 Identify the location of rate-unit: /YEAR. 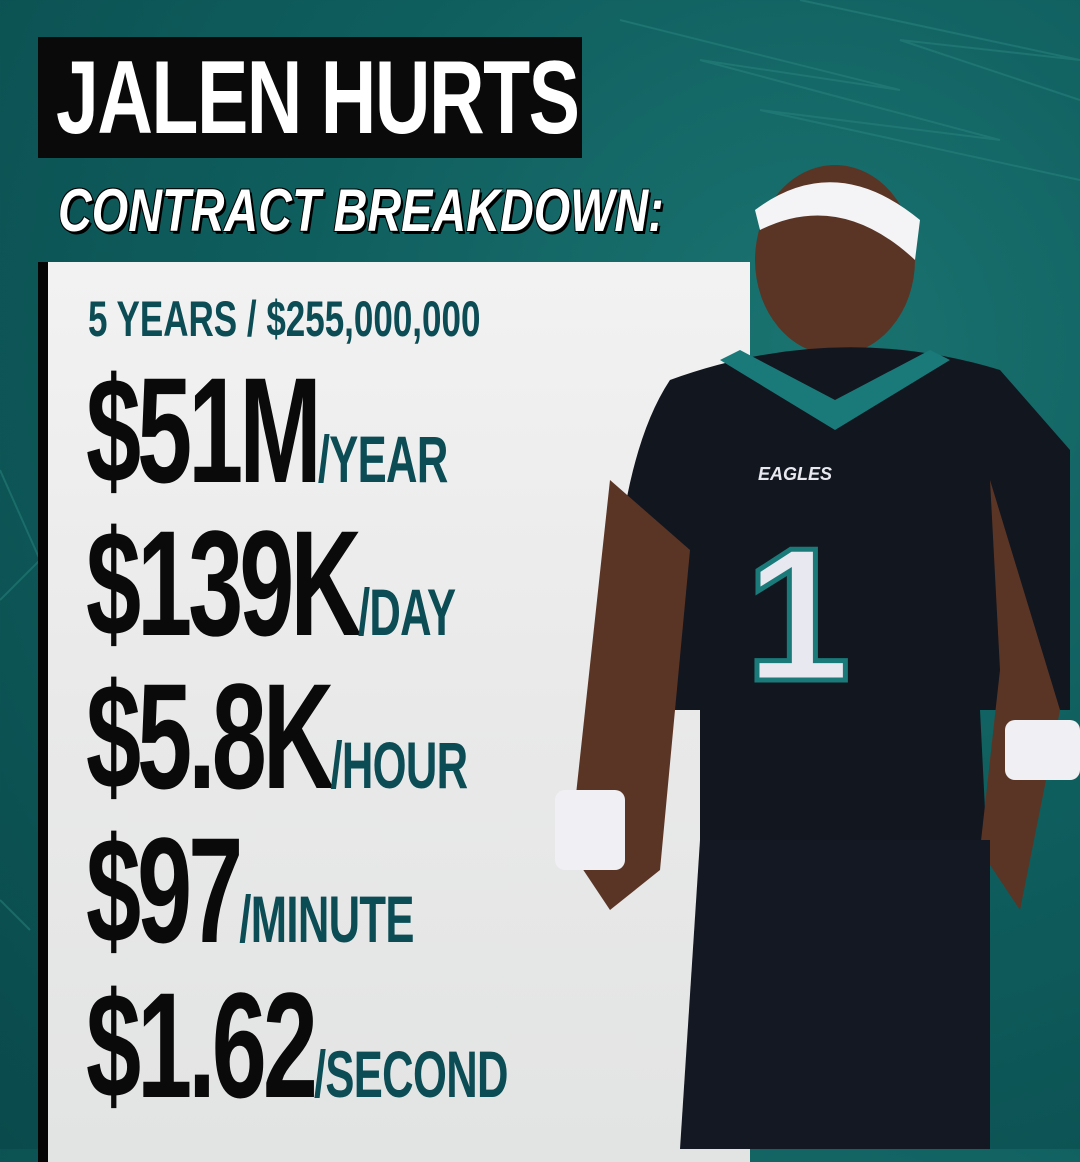
(382, 459).